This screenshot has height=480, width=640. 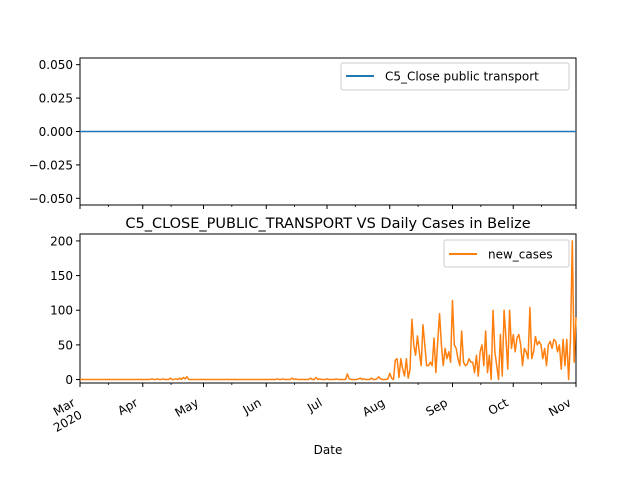 I want to click on bottom-x-tick-label: Mar2020, so click(x=64, y=415).